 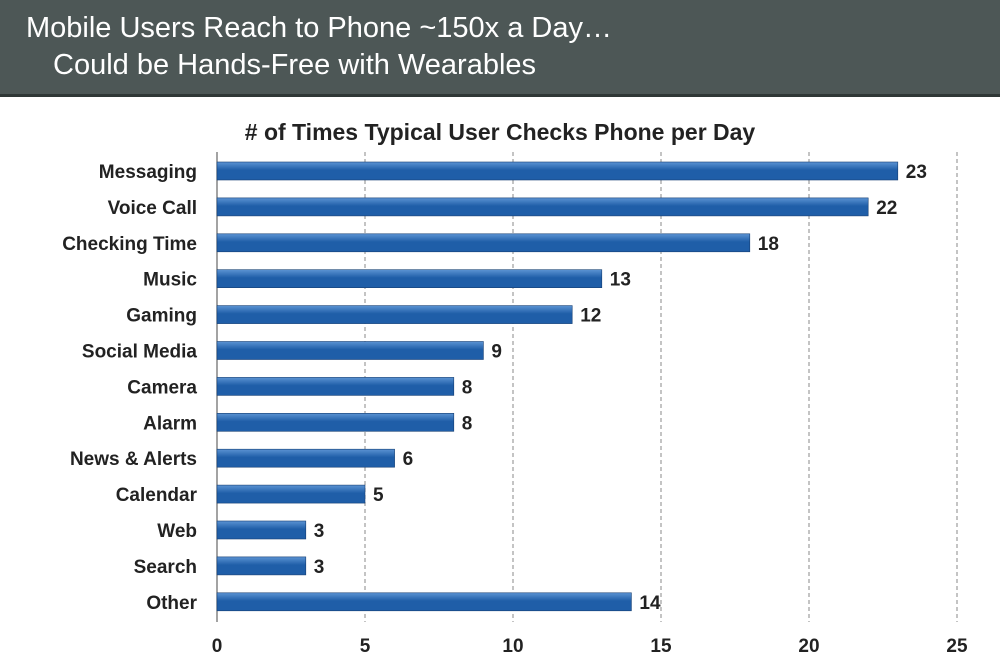 What do you see at coordinates (916, 172) in the screenshot?
I see `value-label: 23` at bounding box center [916, 172].